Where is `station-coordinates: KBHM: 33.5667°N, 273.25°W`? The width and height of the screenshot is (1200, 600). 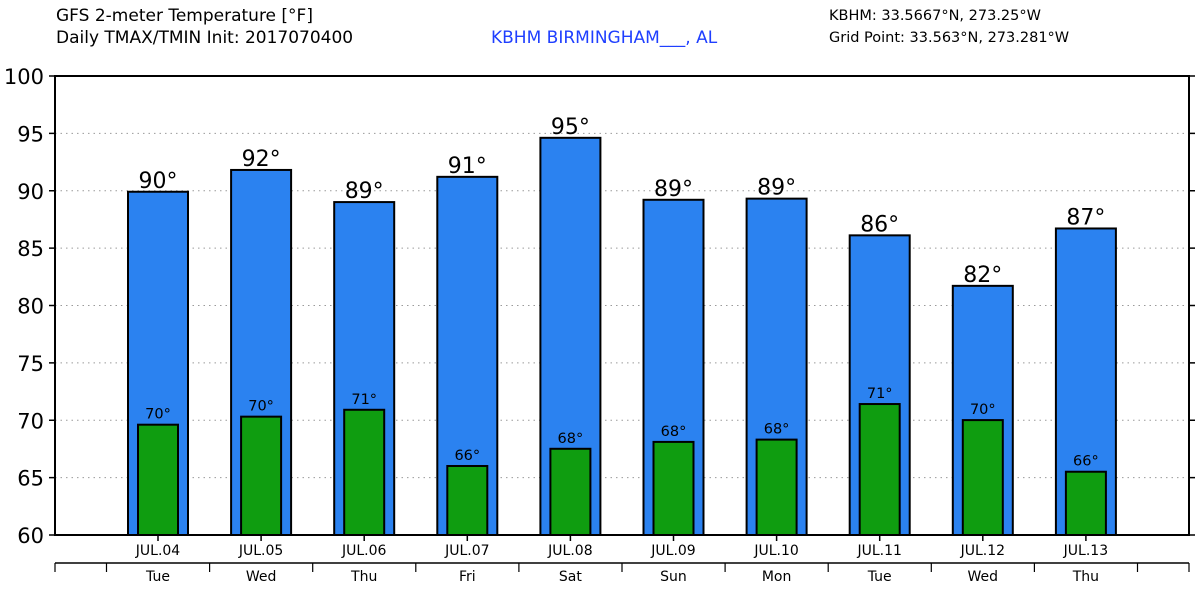 station-coordinates: KBHM: 33.5667°N, 273.25°W is located at coordinates (935, 16).